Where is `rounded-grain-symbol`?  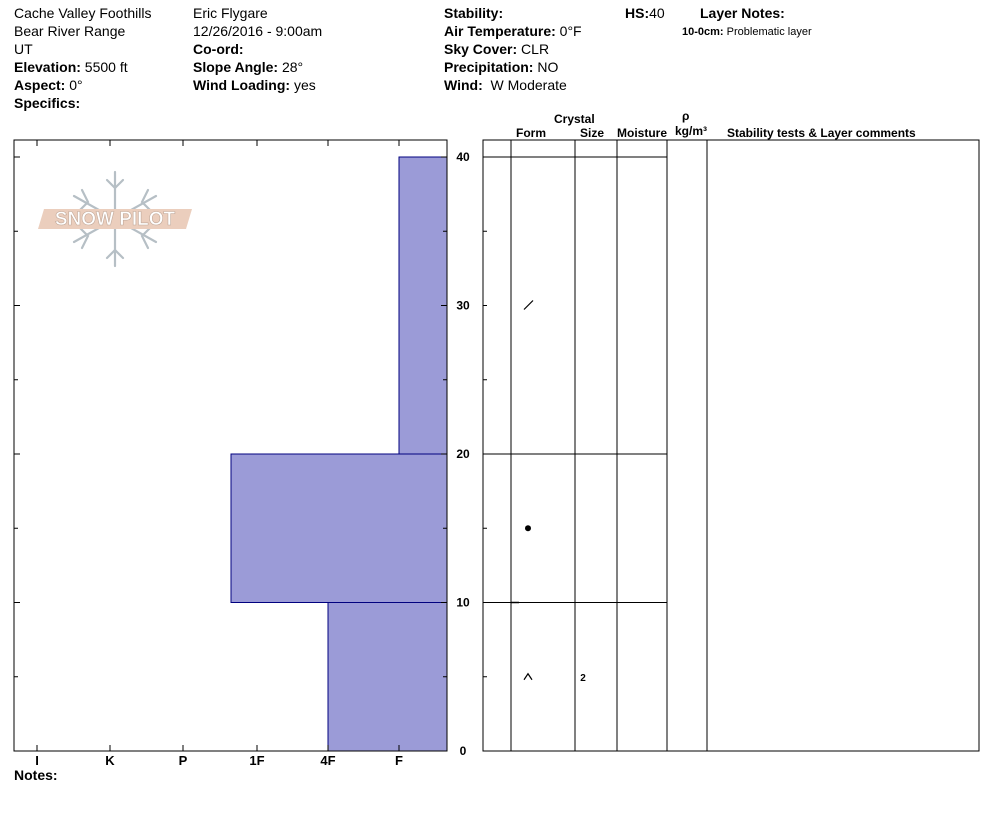
rounded-grain-symbol is located at coordinates (528, 528).